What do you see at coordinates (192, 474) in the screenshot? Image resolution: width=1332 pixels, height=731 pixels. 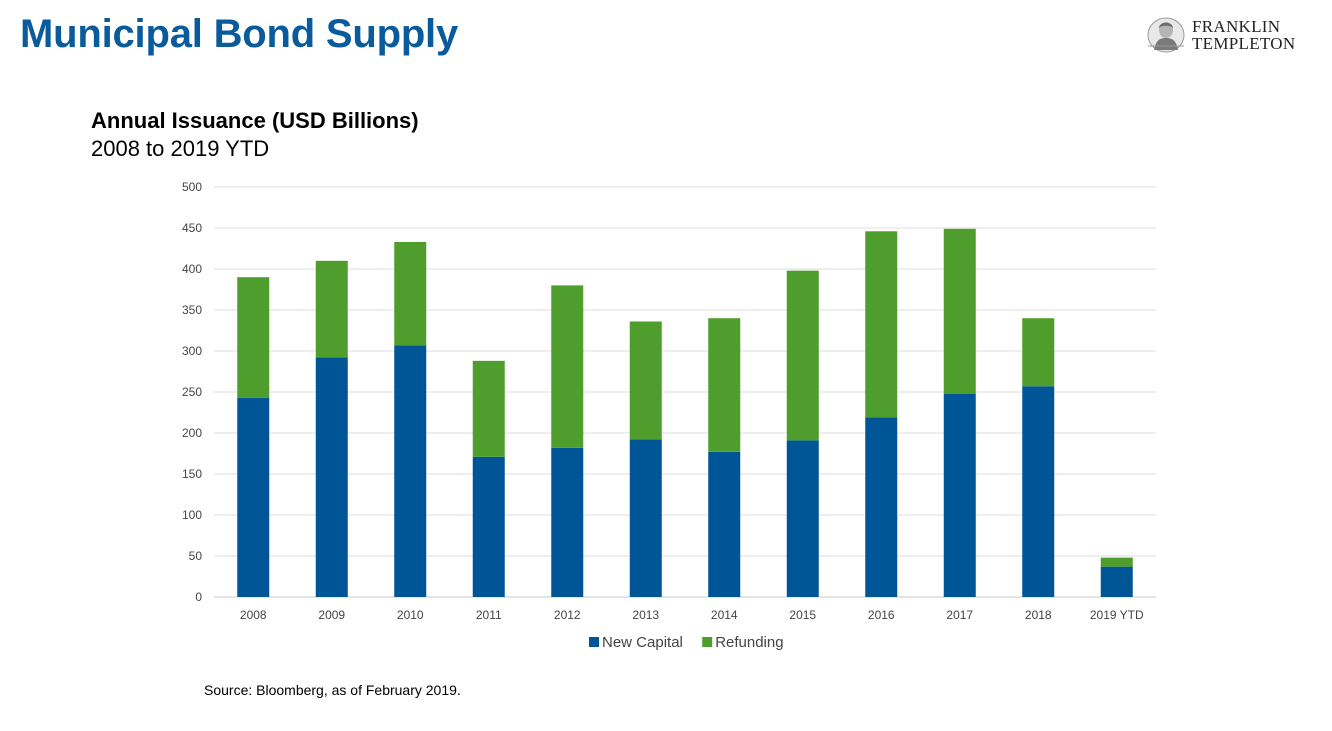 I see `y-tick-label: 150` at bounding box center [192, 474].